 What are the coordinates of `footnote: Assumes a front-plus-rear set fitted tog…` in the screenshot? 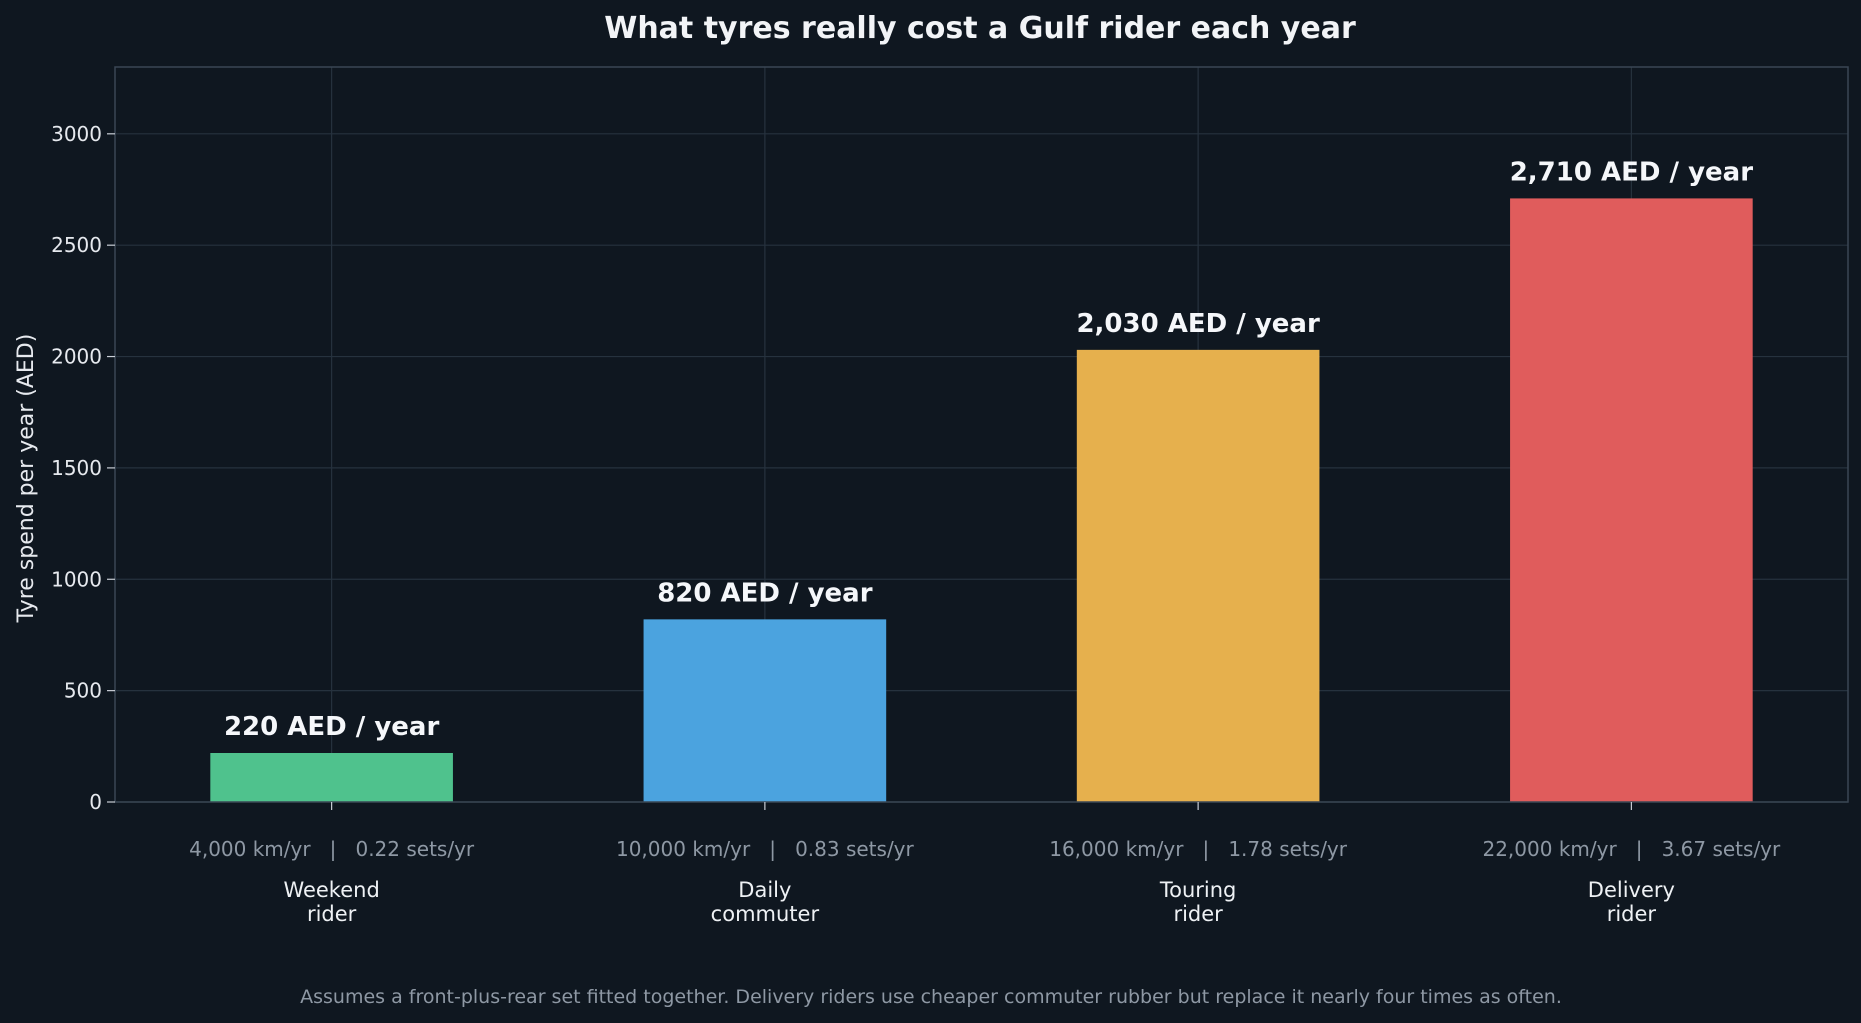 It's located at (931, 997).